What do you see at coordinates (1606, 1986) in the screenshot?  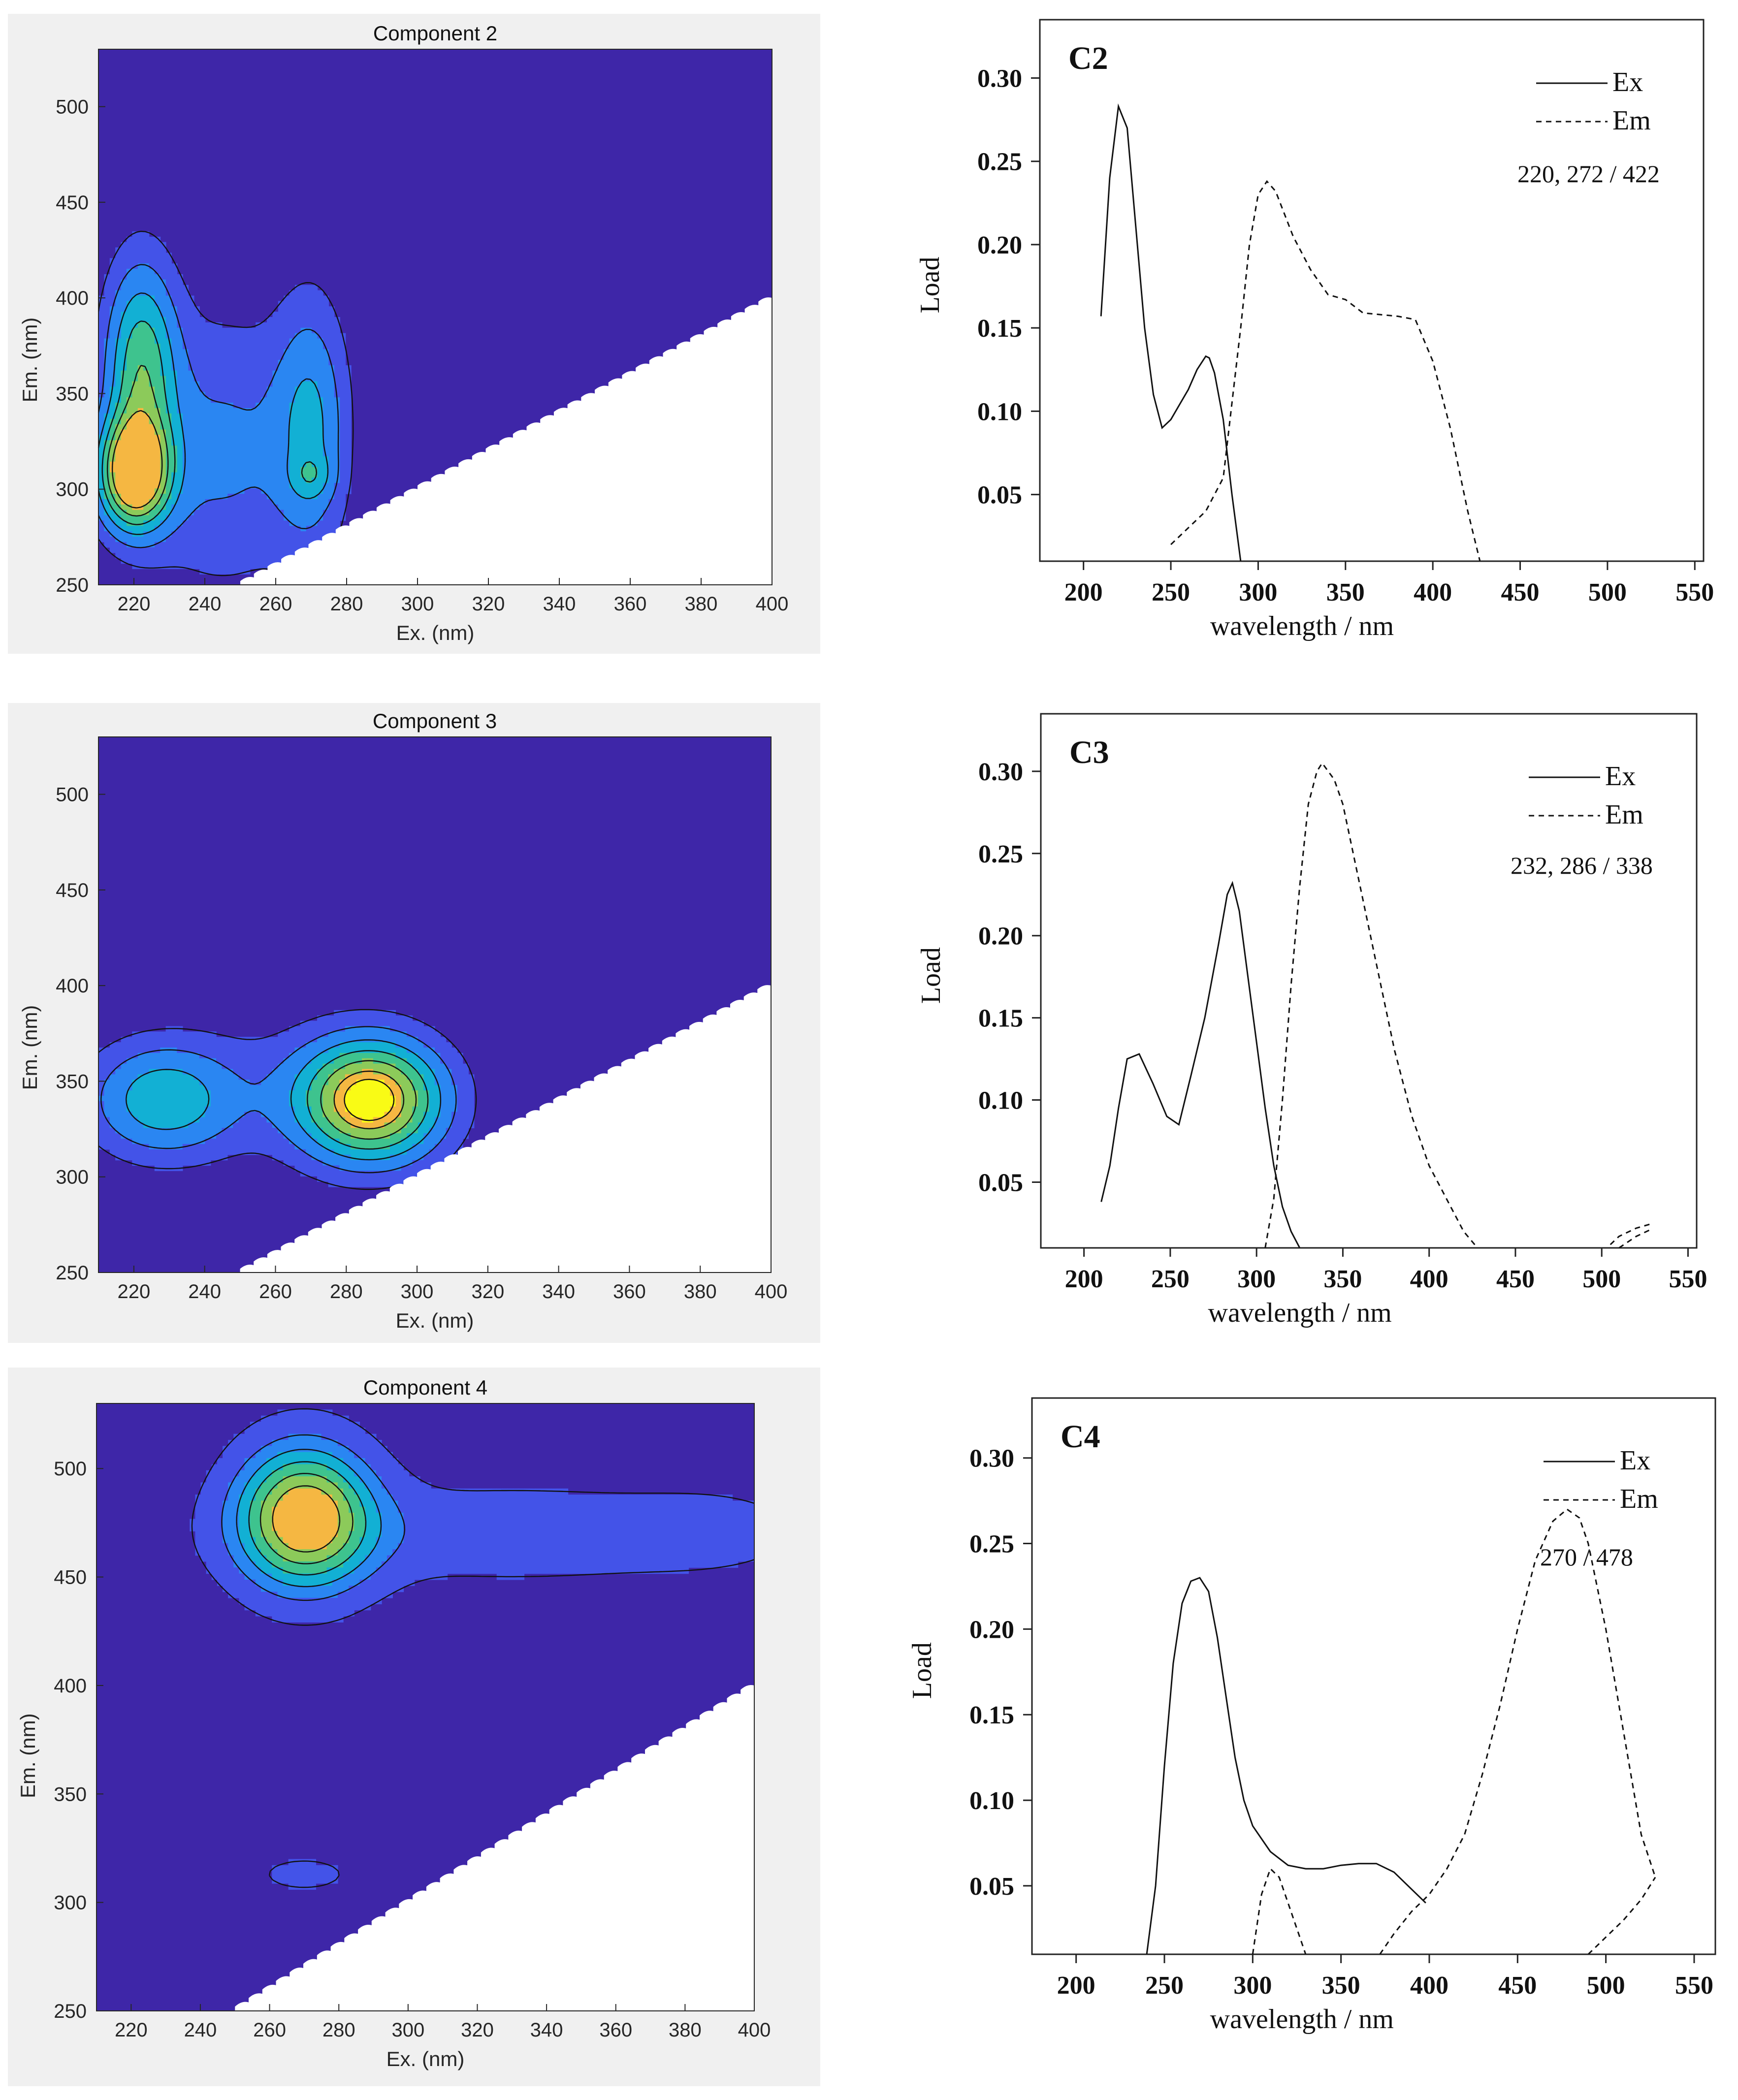 I see `x-tick-label: 500` at bounding box center [1606, 1986].